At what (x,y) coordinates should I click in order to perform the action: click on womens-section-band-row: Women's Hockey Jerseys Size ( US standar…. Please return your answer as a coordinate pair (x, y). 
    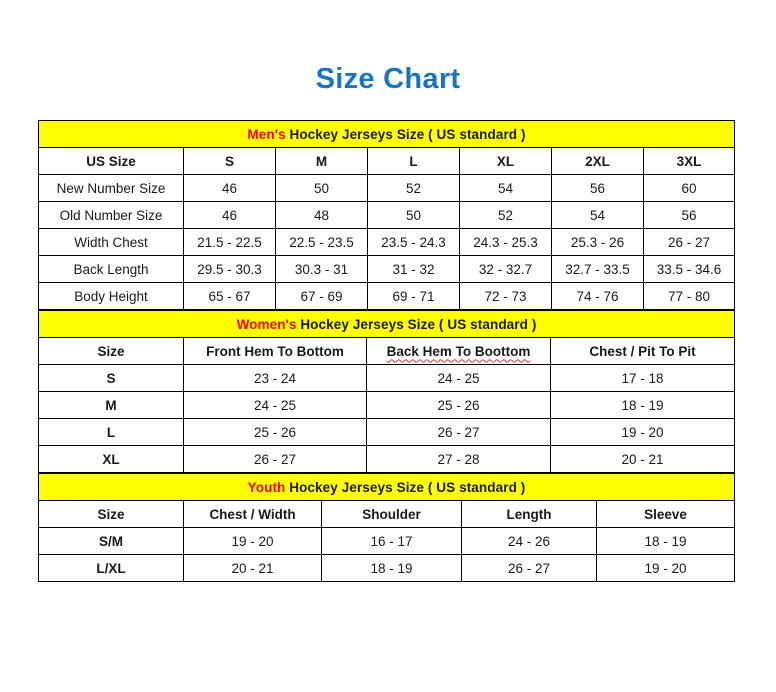
    Looking at the image, I should click on (386, 324).